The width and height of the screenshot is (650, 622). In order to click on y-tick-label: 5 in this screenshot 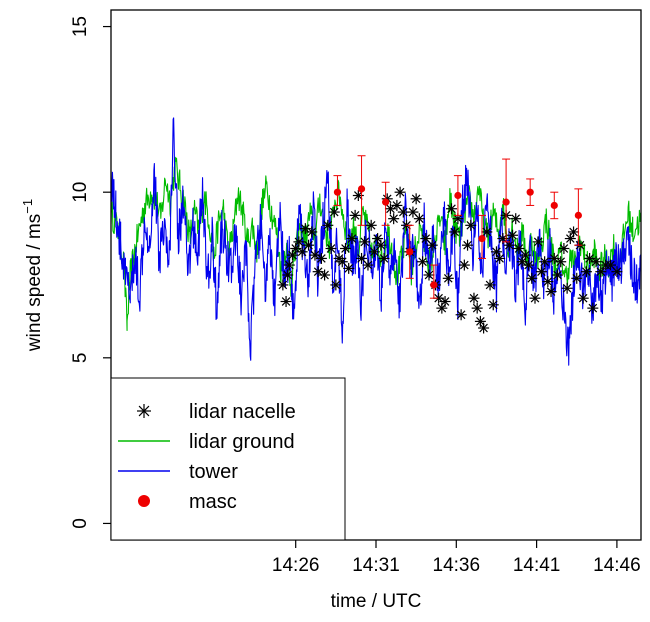, I will do `click(80, 358)`.